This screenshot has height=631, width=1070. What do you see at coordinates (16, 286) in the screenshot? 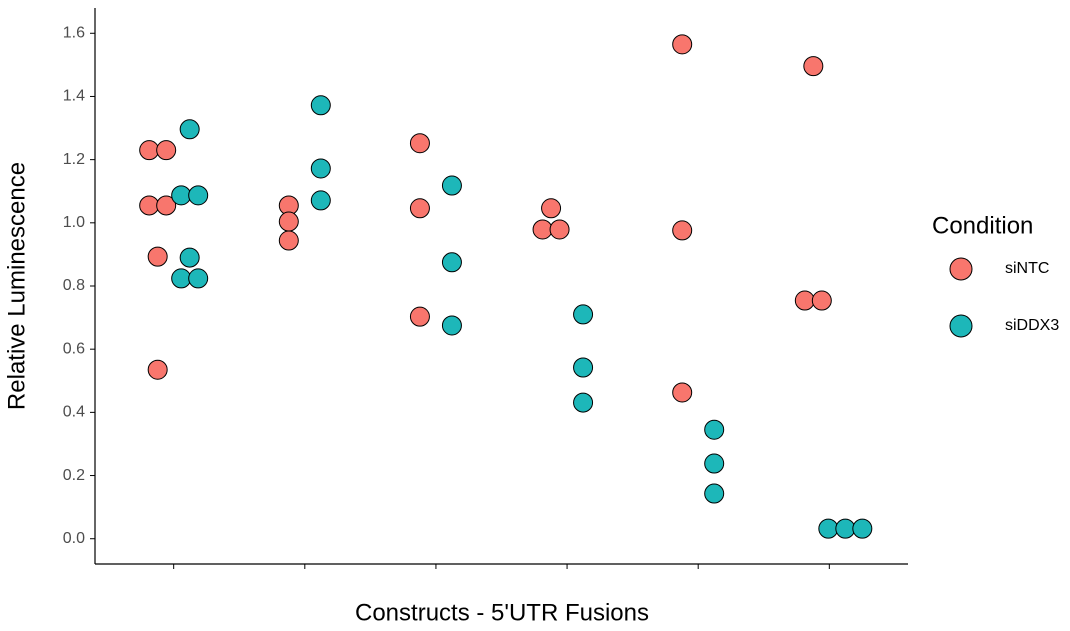
I see `y-axis-title: Relative Luminescence` at bounding box center [16, 286].